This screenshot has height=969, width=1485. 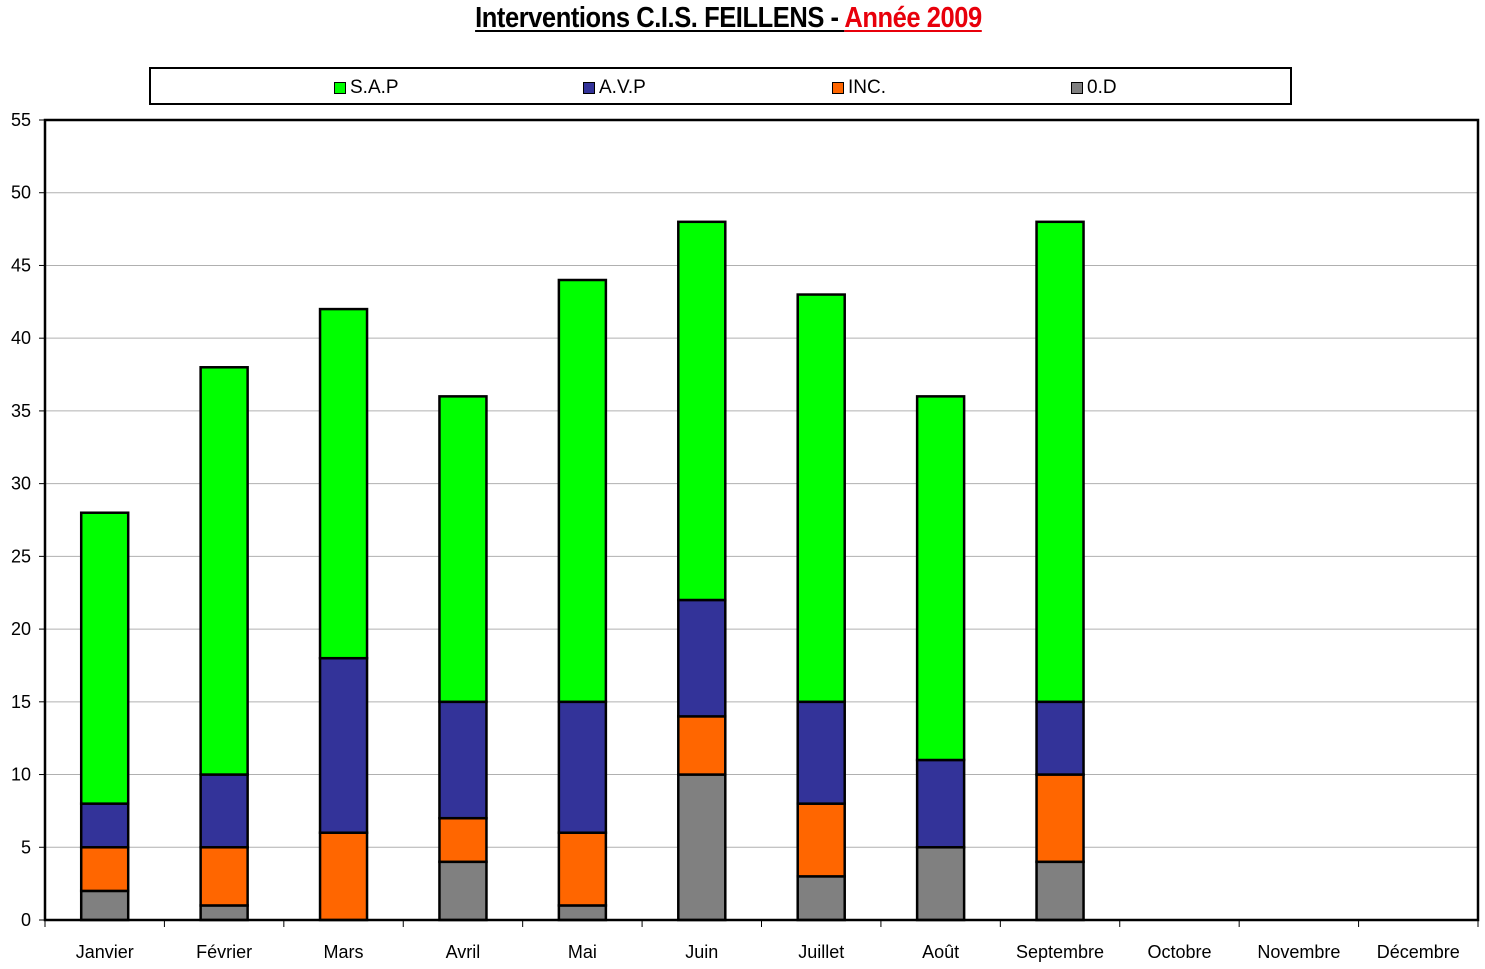 I want to click on bar-janvier-sap, so click(x=104, y=658).